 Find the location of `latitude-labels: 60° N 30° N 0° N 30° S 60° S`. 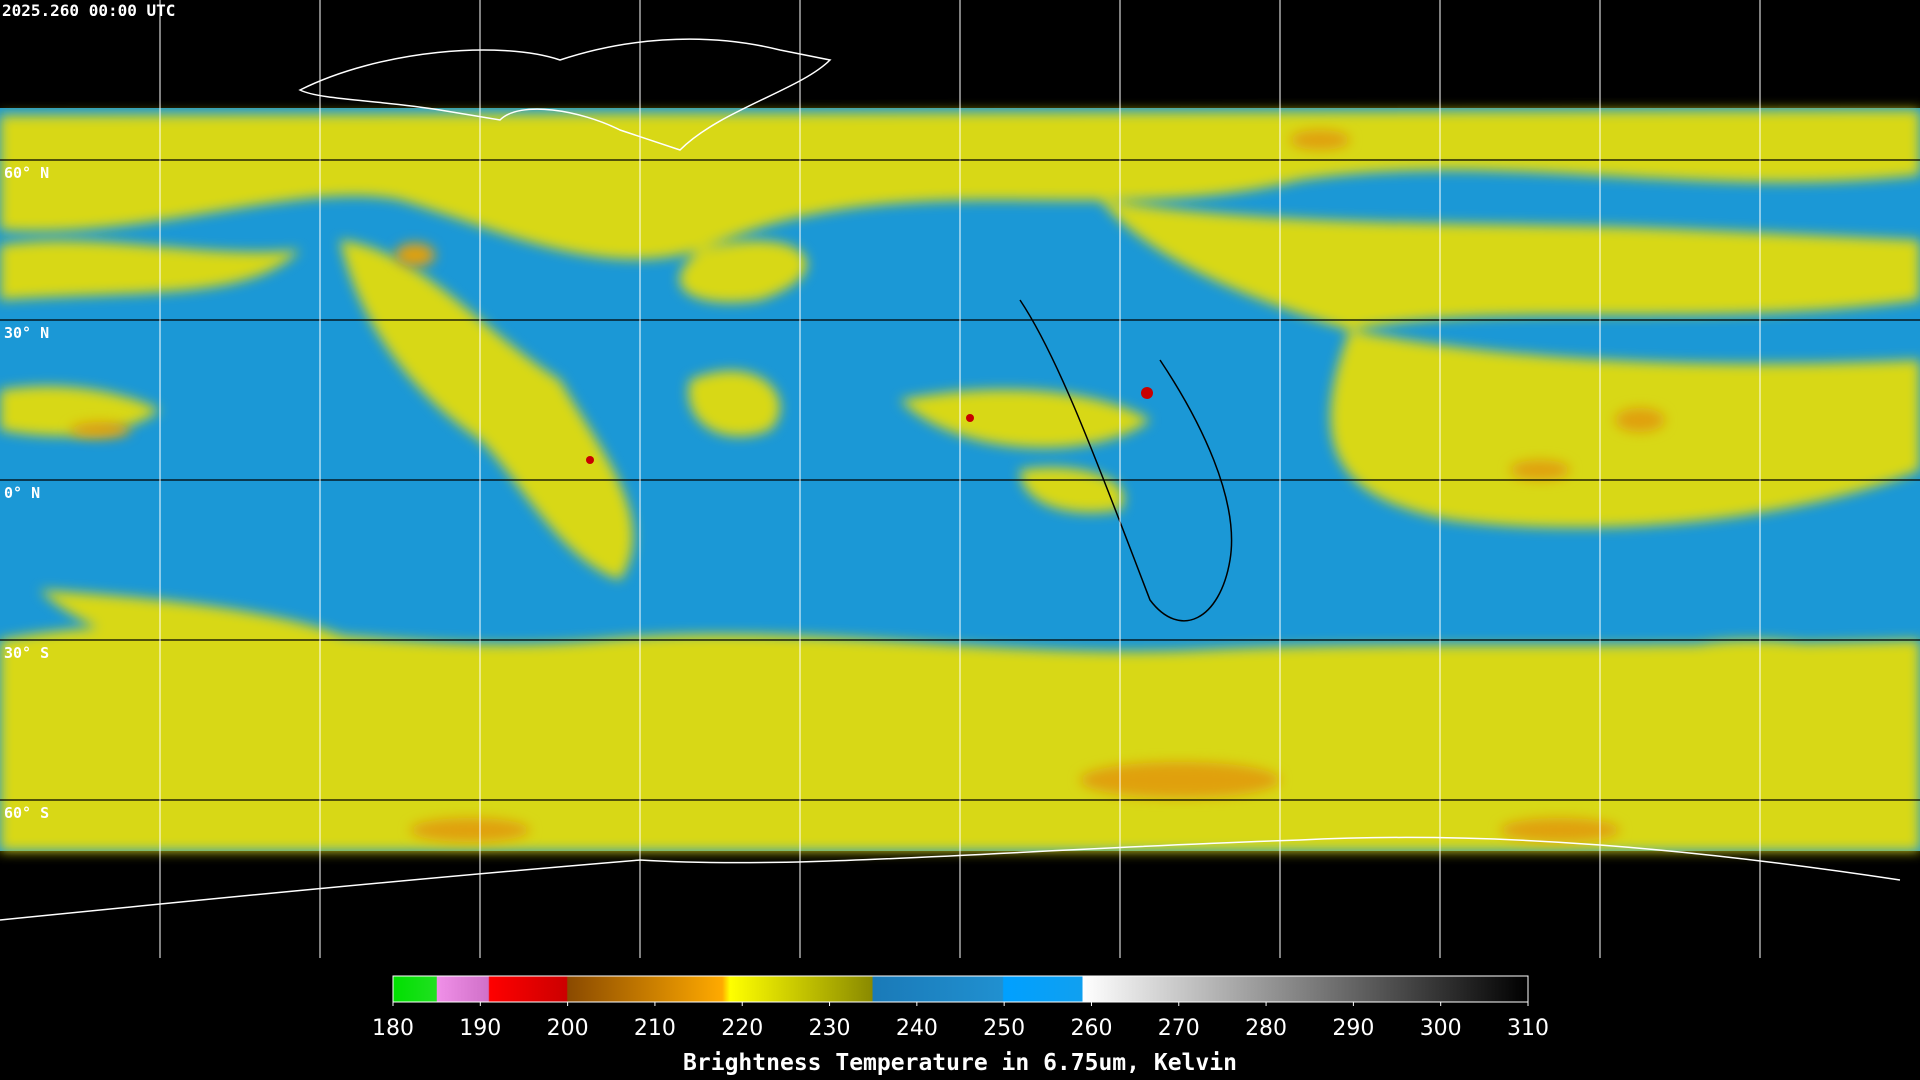

latitude-labels: 60° N 30° N 0° N 30° S 60° S is located at coordinates (26, 493).